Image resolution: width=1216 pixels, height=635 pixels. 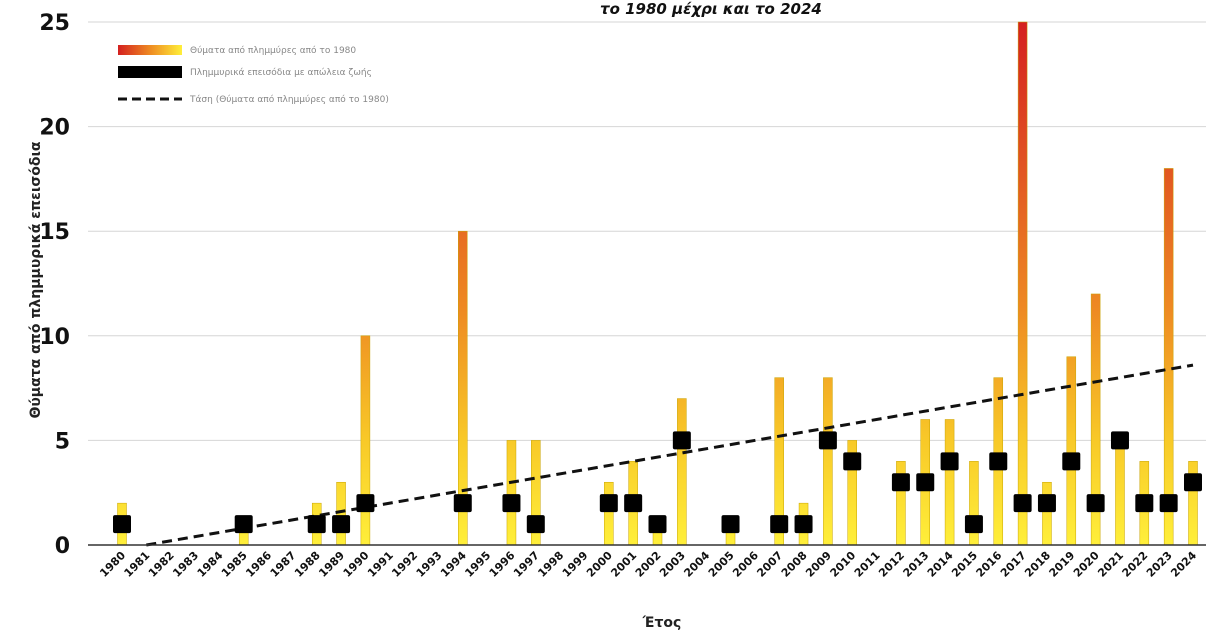 I want to click on x-tick-label: 1986, so click(x=258, y=564).